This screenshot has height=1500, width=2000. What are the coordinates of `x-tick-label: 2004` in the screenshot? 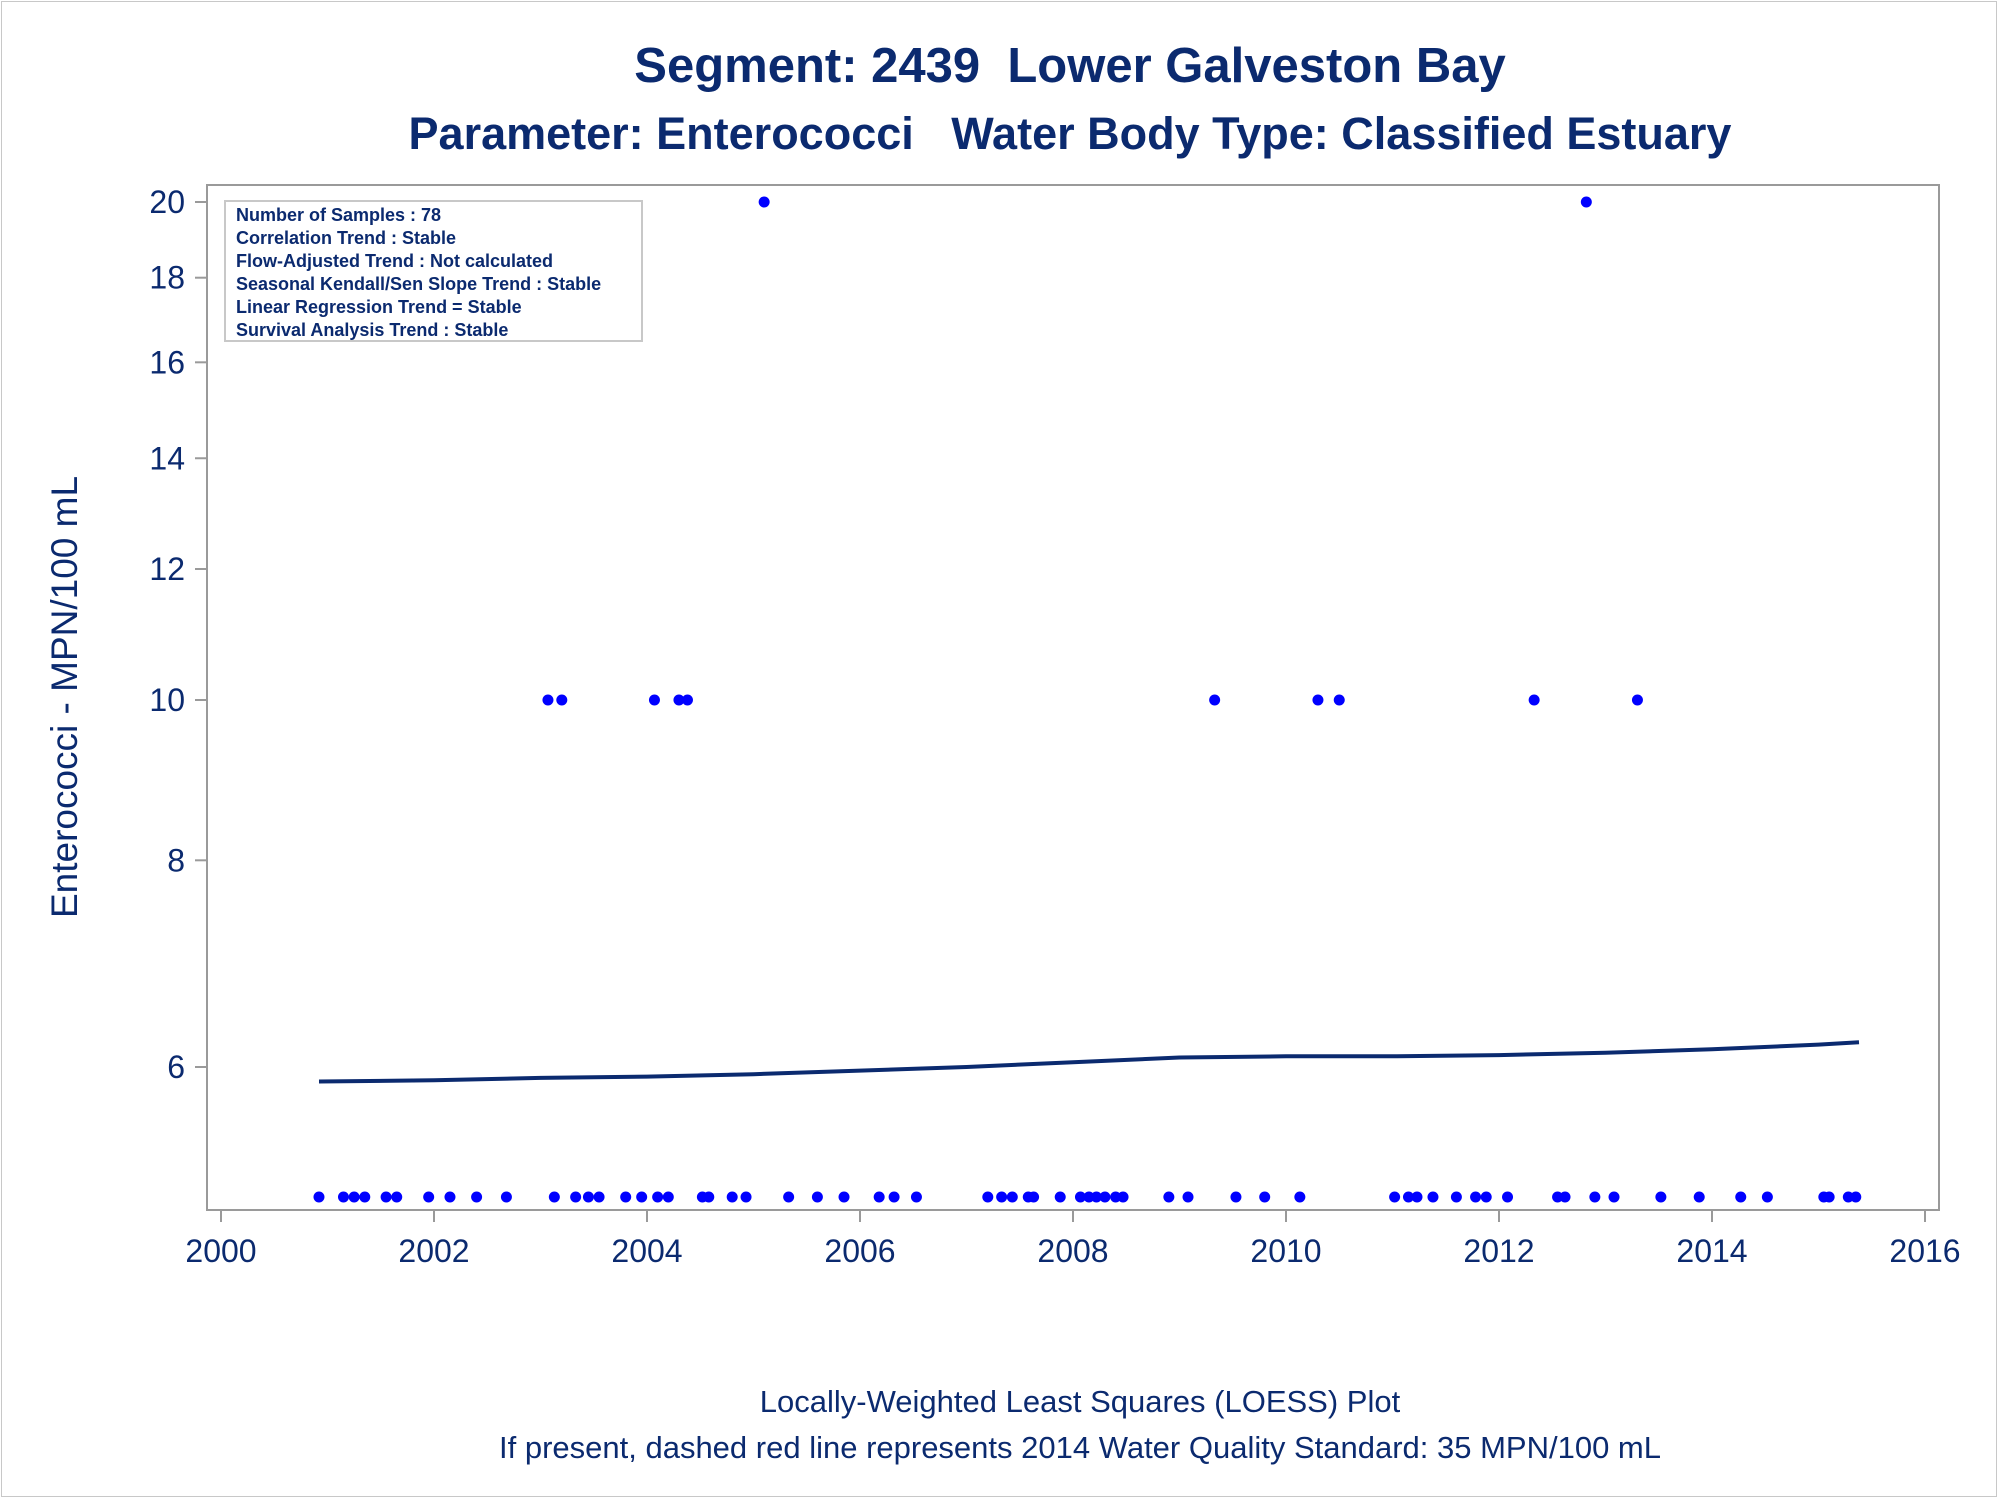 It's located at (646, 1251).